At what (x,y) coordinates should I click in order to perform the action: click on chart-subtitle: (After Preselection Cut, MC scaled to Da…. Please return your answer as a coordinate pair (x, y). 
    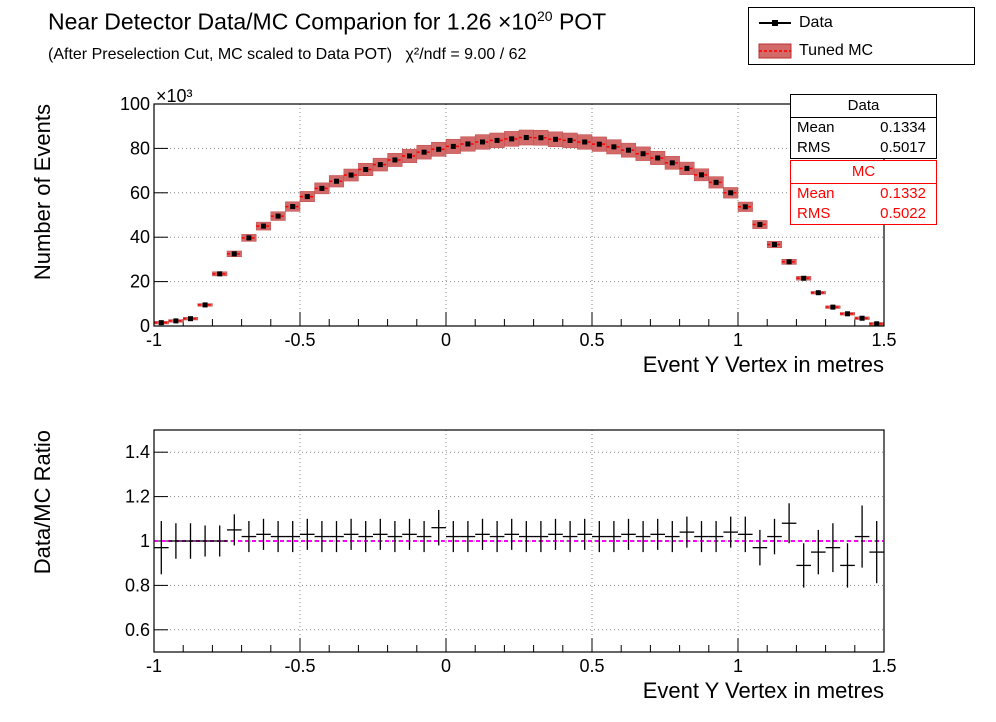
    Looking at the image, I should click on (287, 55).